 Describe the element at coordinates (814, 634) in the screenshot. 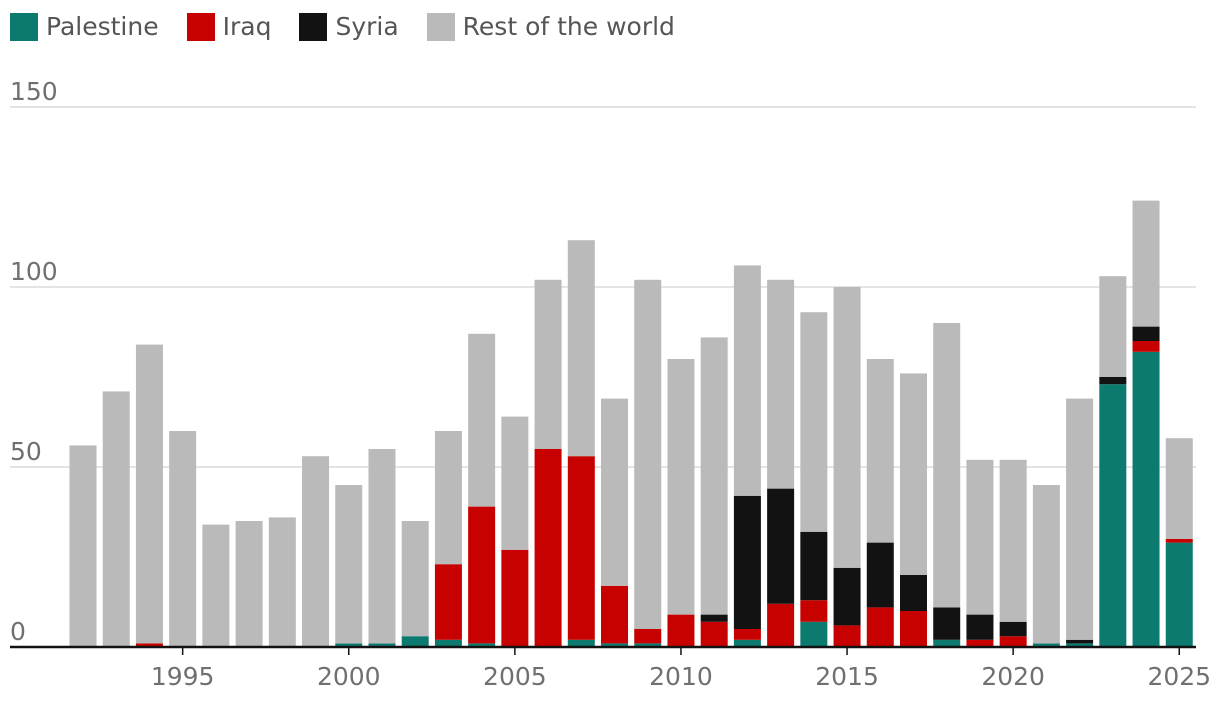

I see `bar-2014-palestine` at that location.